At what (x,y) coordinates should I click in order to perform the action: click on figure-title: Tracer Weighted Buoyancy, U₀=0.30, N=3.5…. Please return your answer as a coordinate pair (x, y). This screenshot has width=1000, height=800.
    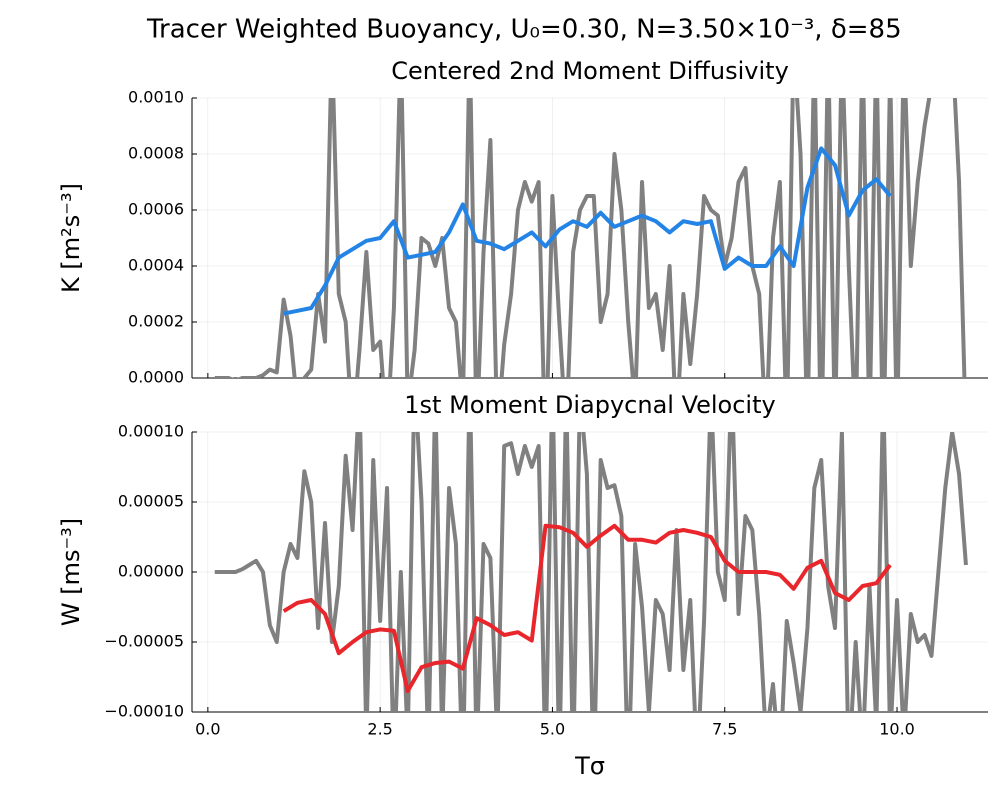
    Looking at the image, I should click on (524, 30).